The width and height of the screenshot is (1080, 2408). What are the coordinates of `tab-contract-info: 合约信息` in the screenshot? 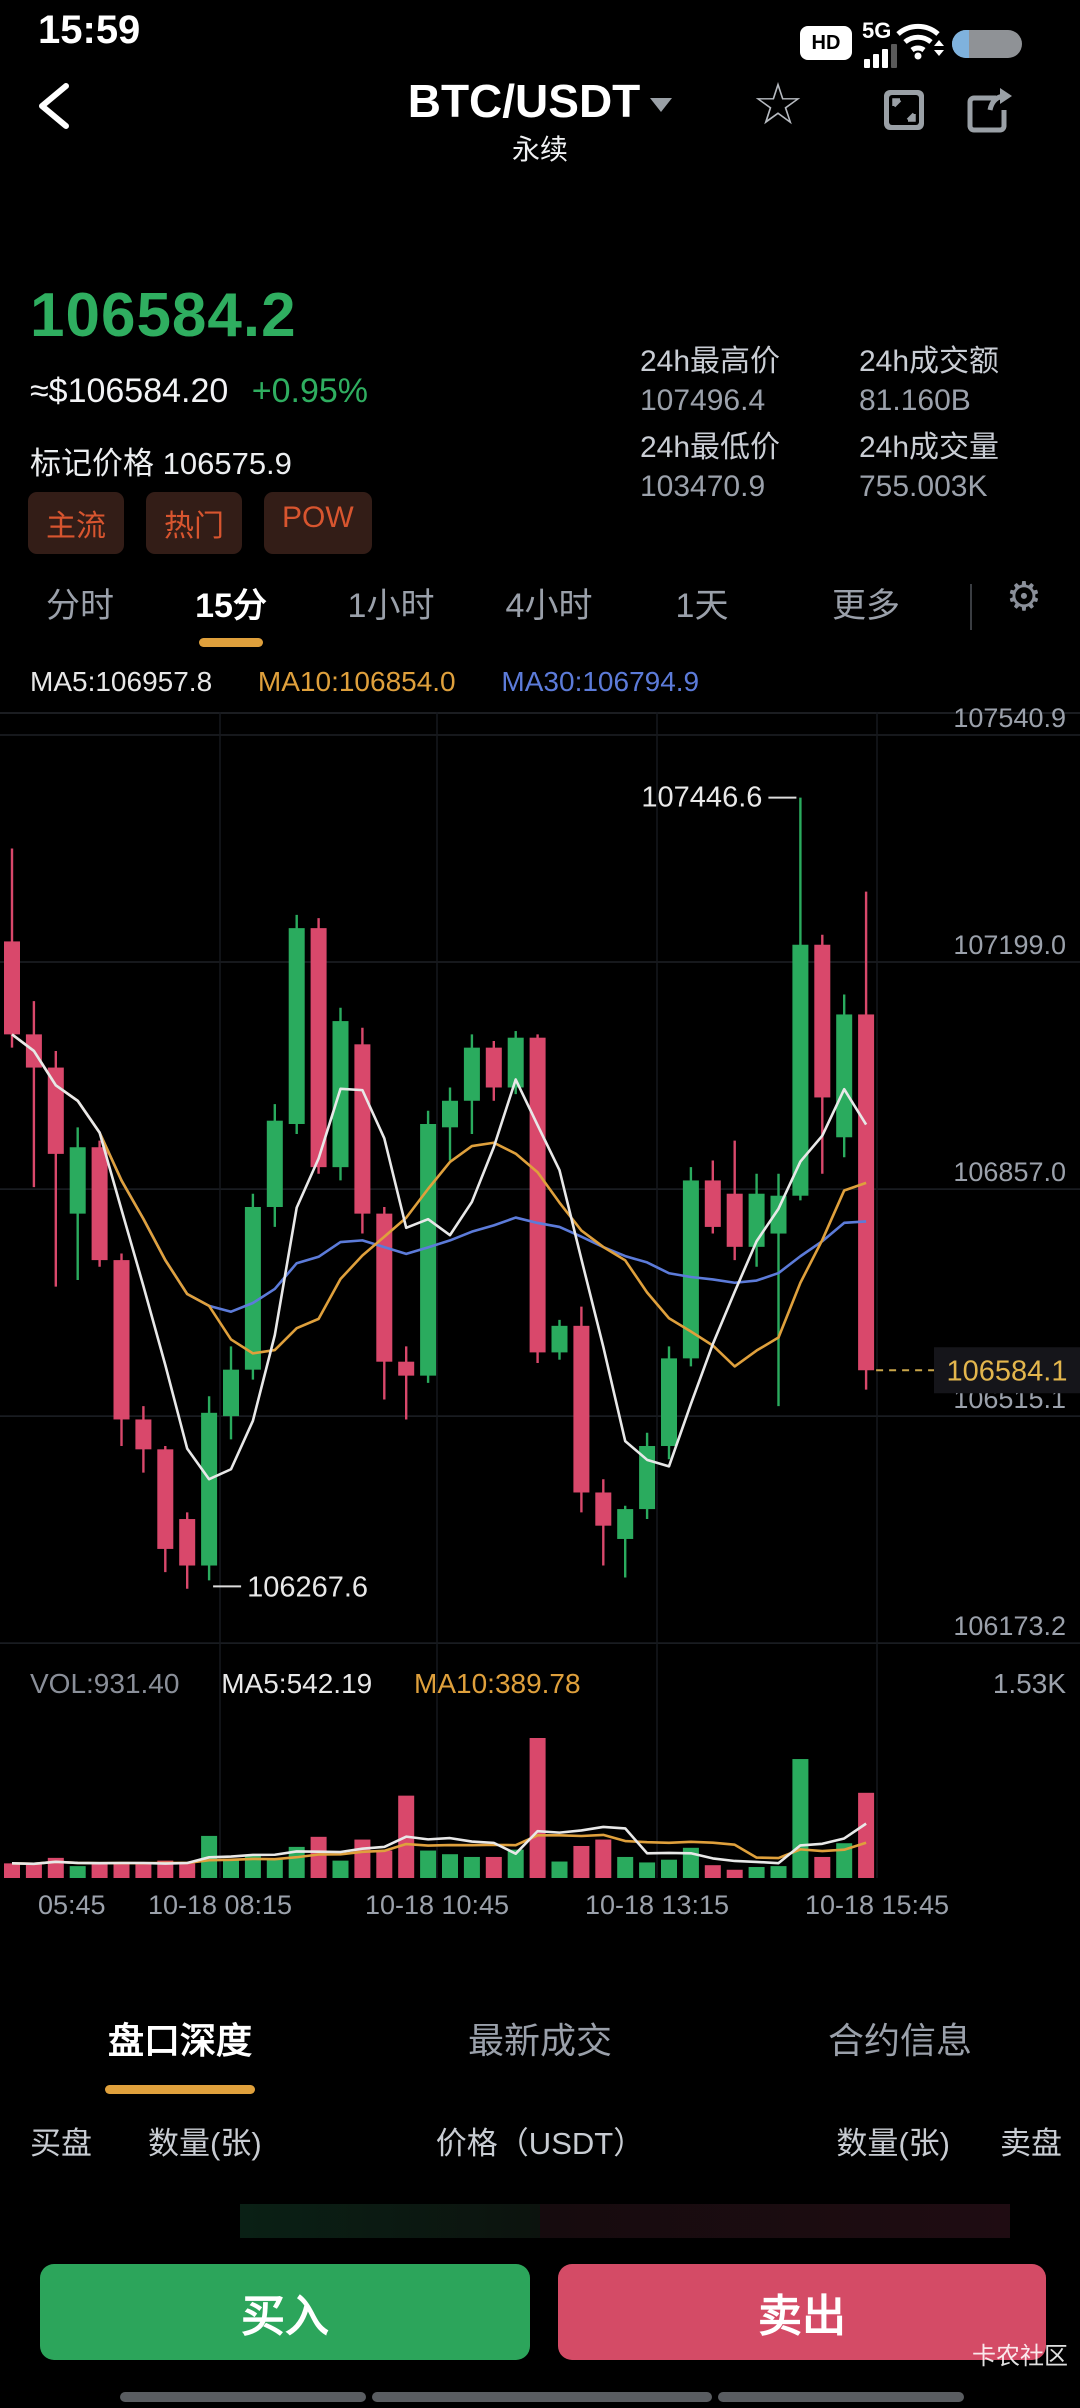 It's located at (899, 2040).